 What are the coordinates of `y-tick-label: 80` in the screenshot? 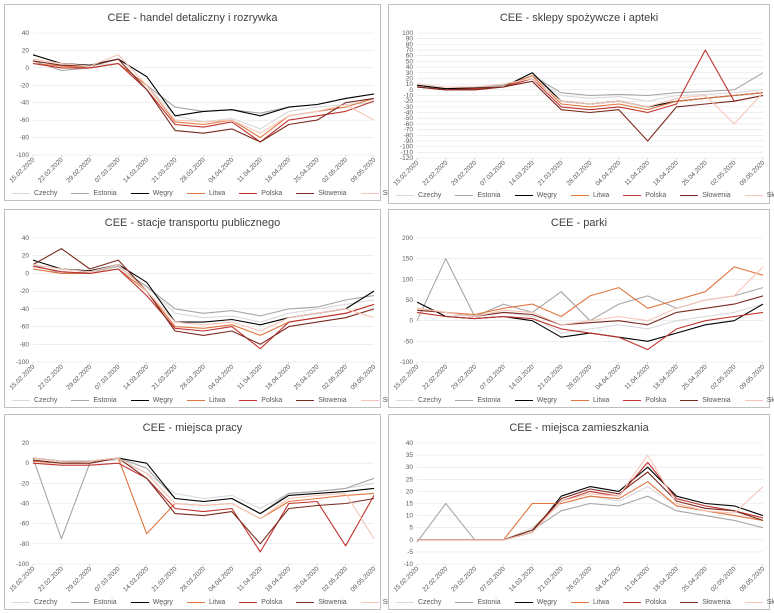 It's located at (410, 44).